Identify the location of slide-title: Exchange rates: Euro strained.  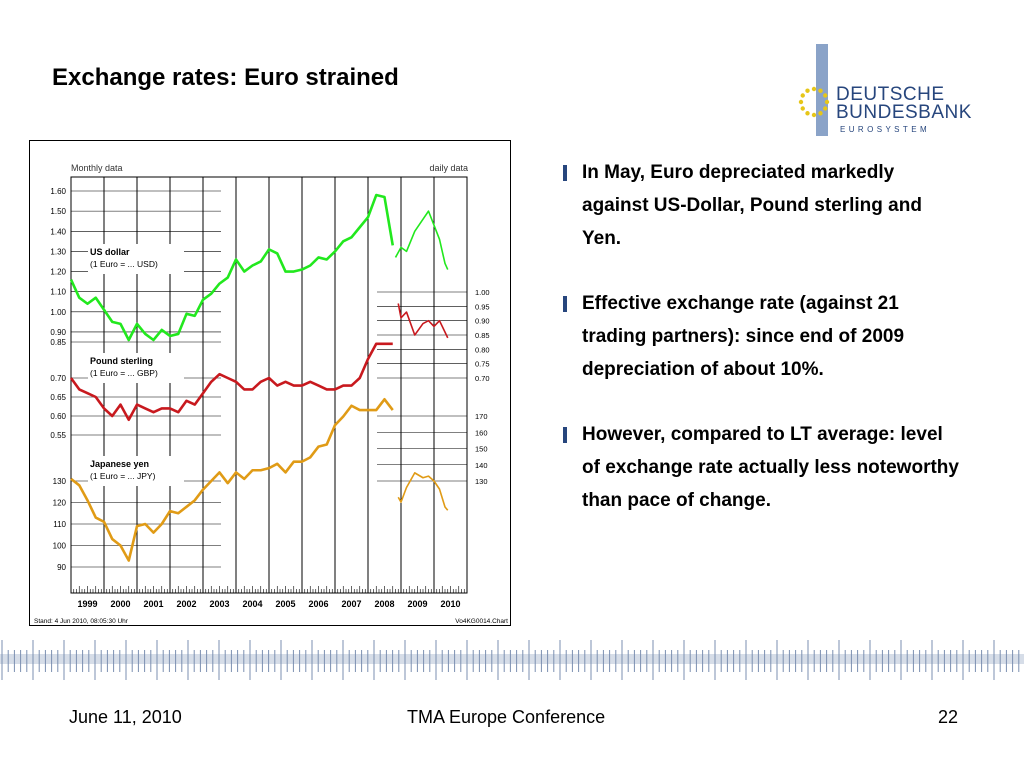
(225, 77).